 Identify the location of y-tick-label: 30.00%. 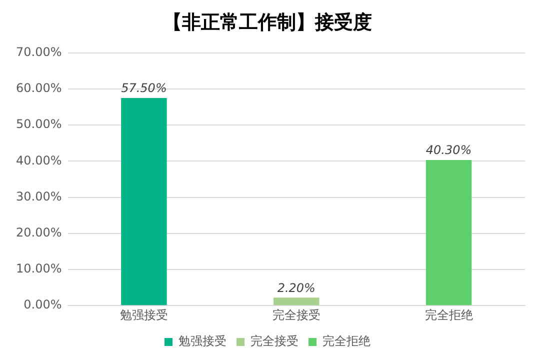
(39, 196).